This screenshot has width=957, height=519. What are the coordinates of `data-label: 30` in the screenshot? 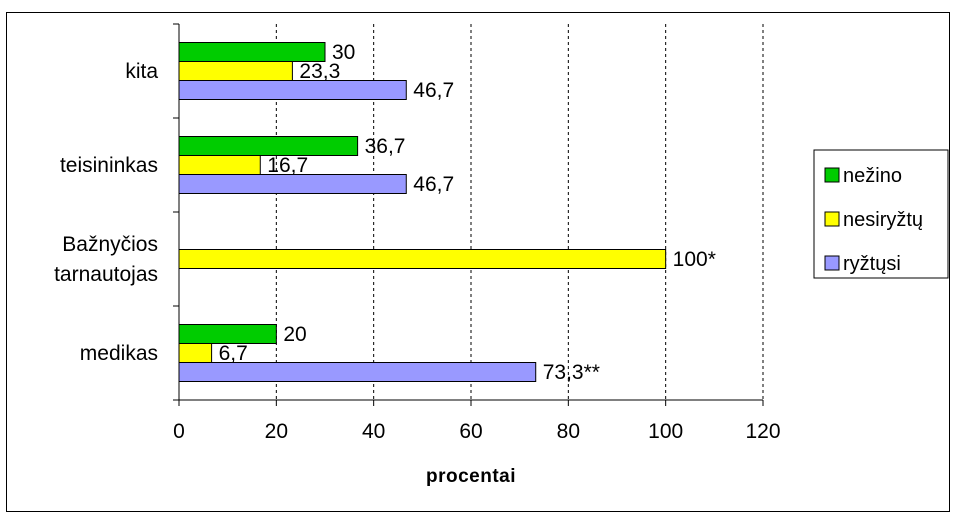 It's located at (343, 52).